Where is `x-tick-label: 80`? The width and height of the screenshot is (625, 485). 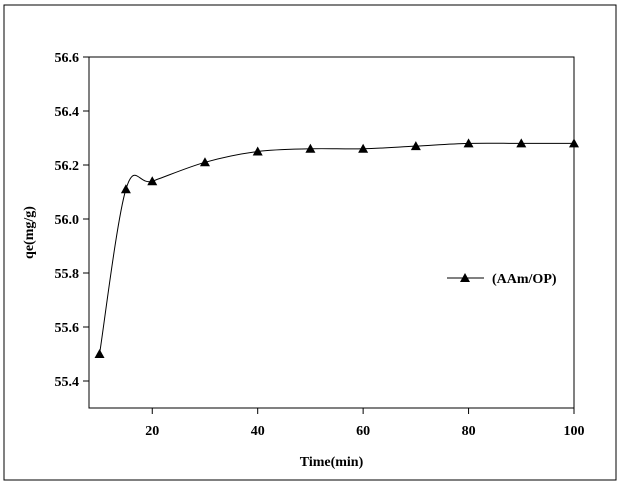 x-tick-label: 80 is located at coordinates (469, 431).